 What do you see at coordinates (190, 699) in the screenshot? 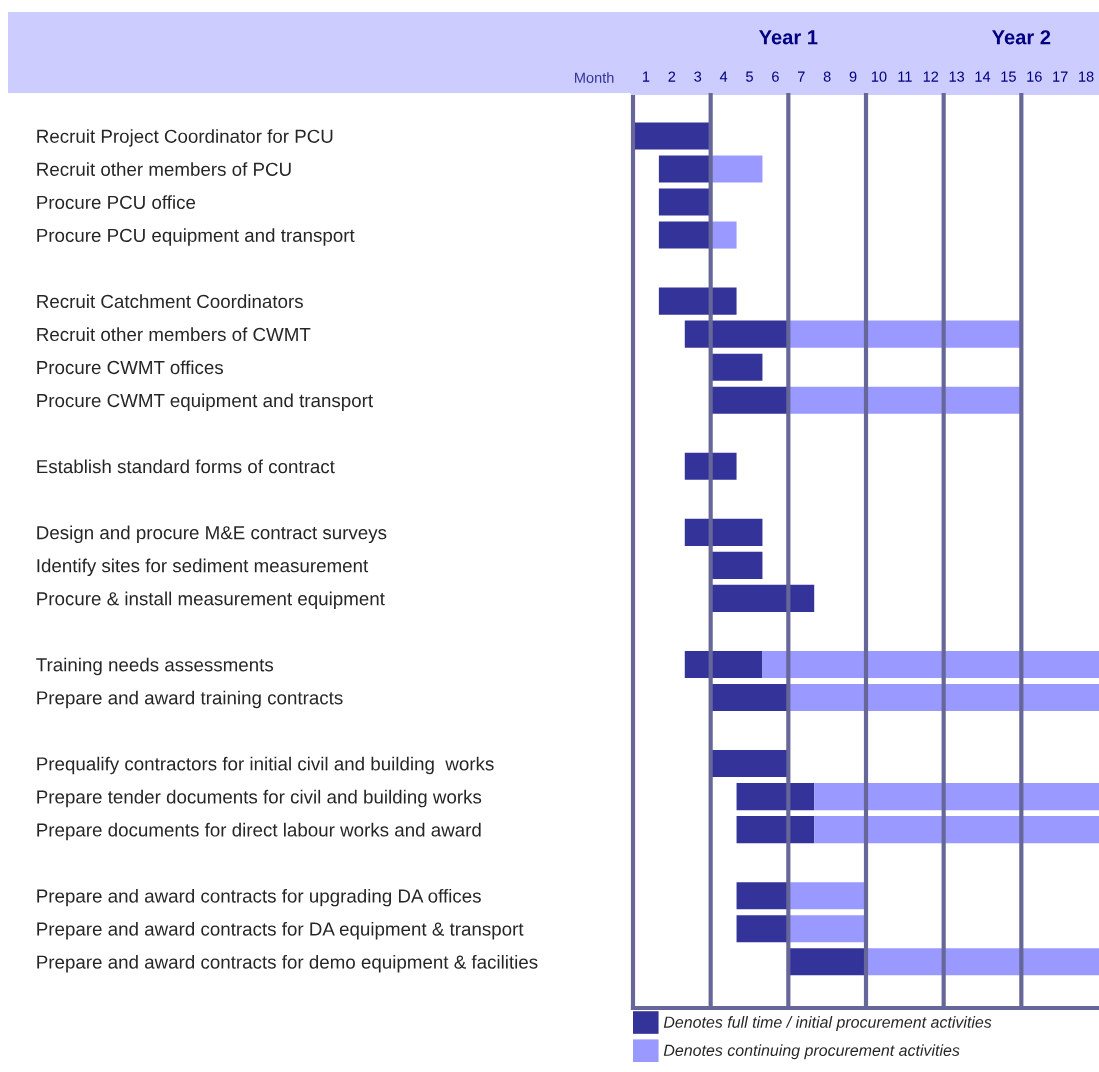
I see `y-tick-label: Prepare and award training contracts` at bounding box center [190, 699].